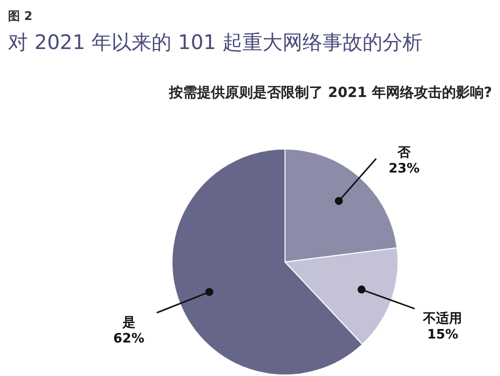 This screenshot has height=376, width=500. What do you see at coordinates (404, 153) in the screenshot?
I see `slice-label: 否` at bounding box center [404, 153].